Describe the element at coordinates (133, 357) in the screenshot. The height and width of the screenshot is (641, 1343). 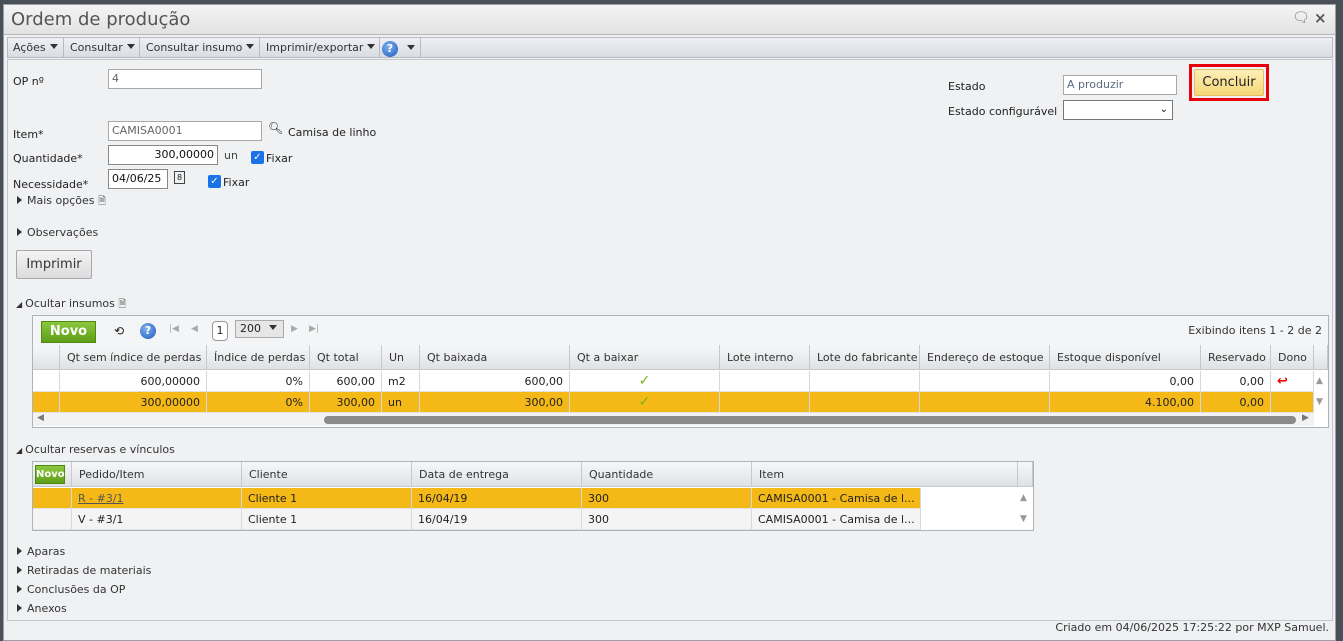
I see `column-header: Qt sem índice de perdas` at that location.